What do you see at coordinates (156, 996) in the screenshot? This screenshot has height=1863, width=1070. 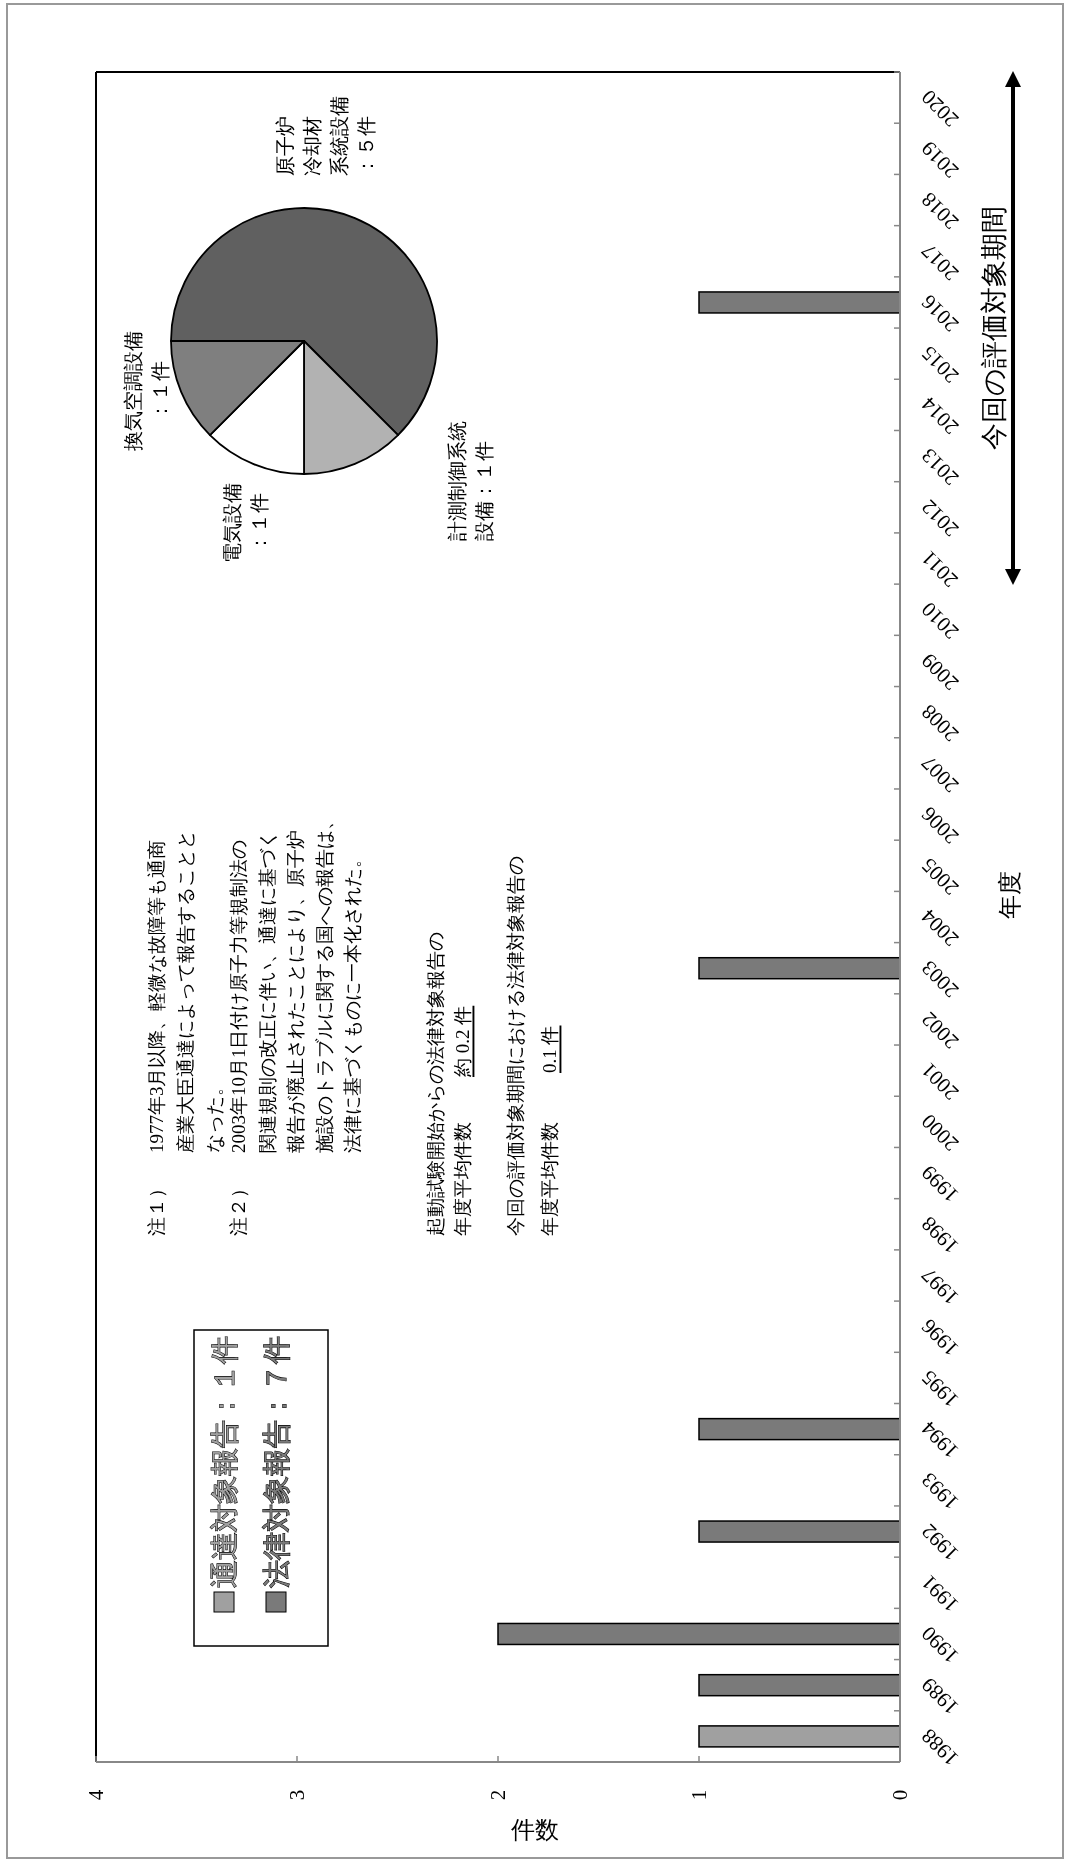 I see `annotation: 1977年3月以降、軽微な故障等も通商` at bounding box center [156, 996].